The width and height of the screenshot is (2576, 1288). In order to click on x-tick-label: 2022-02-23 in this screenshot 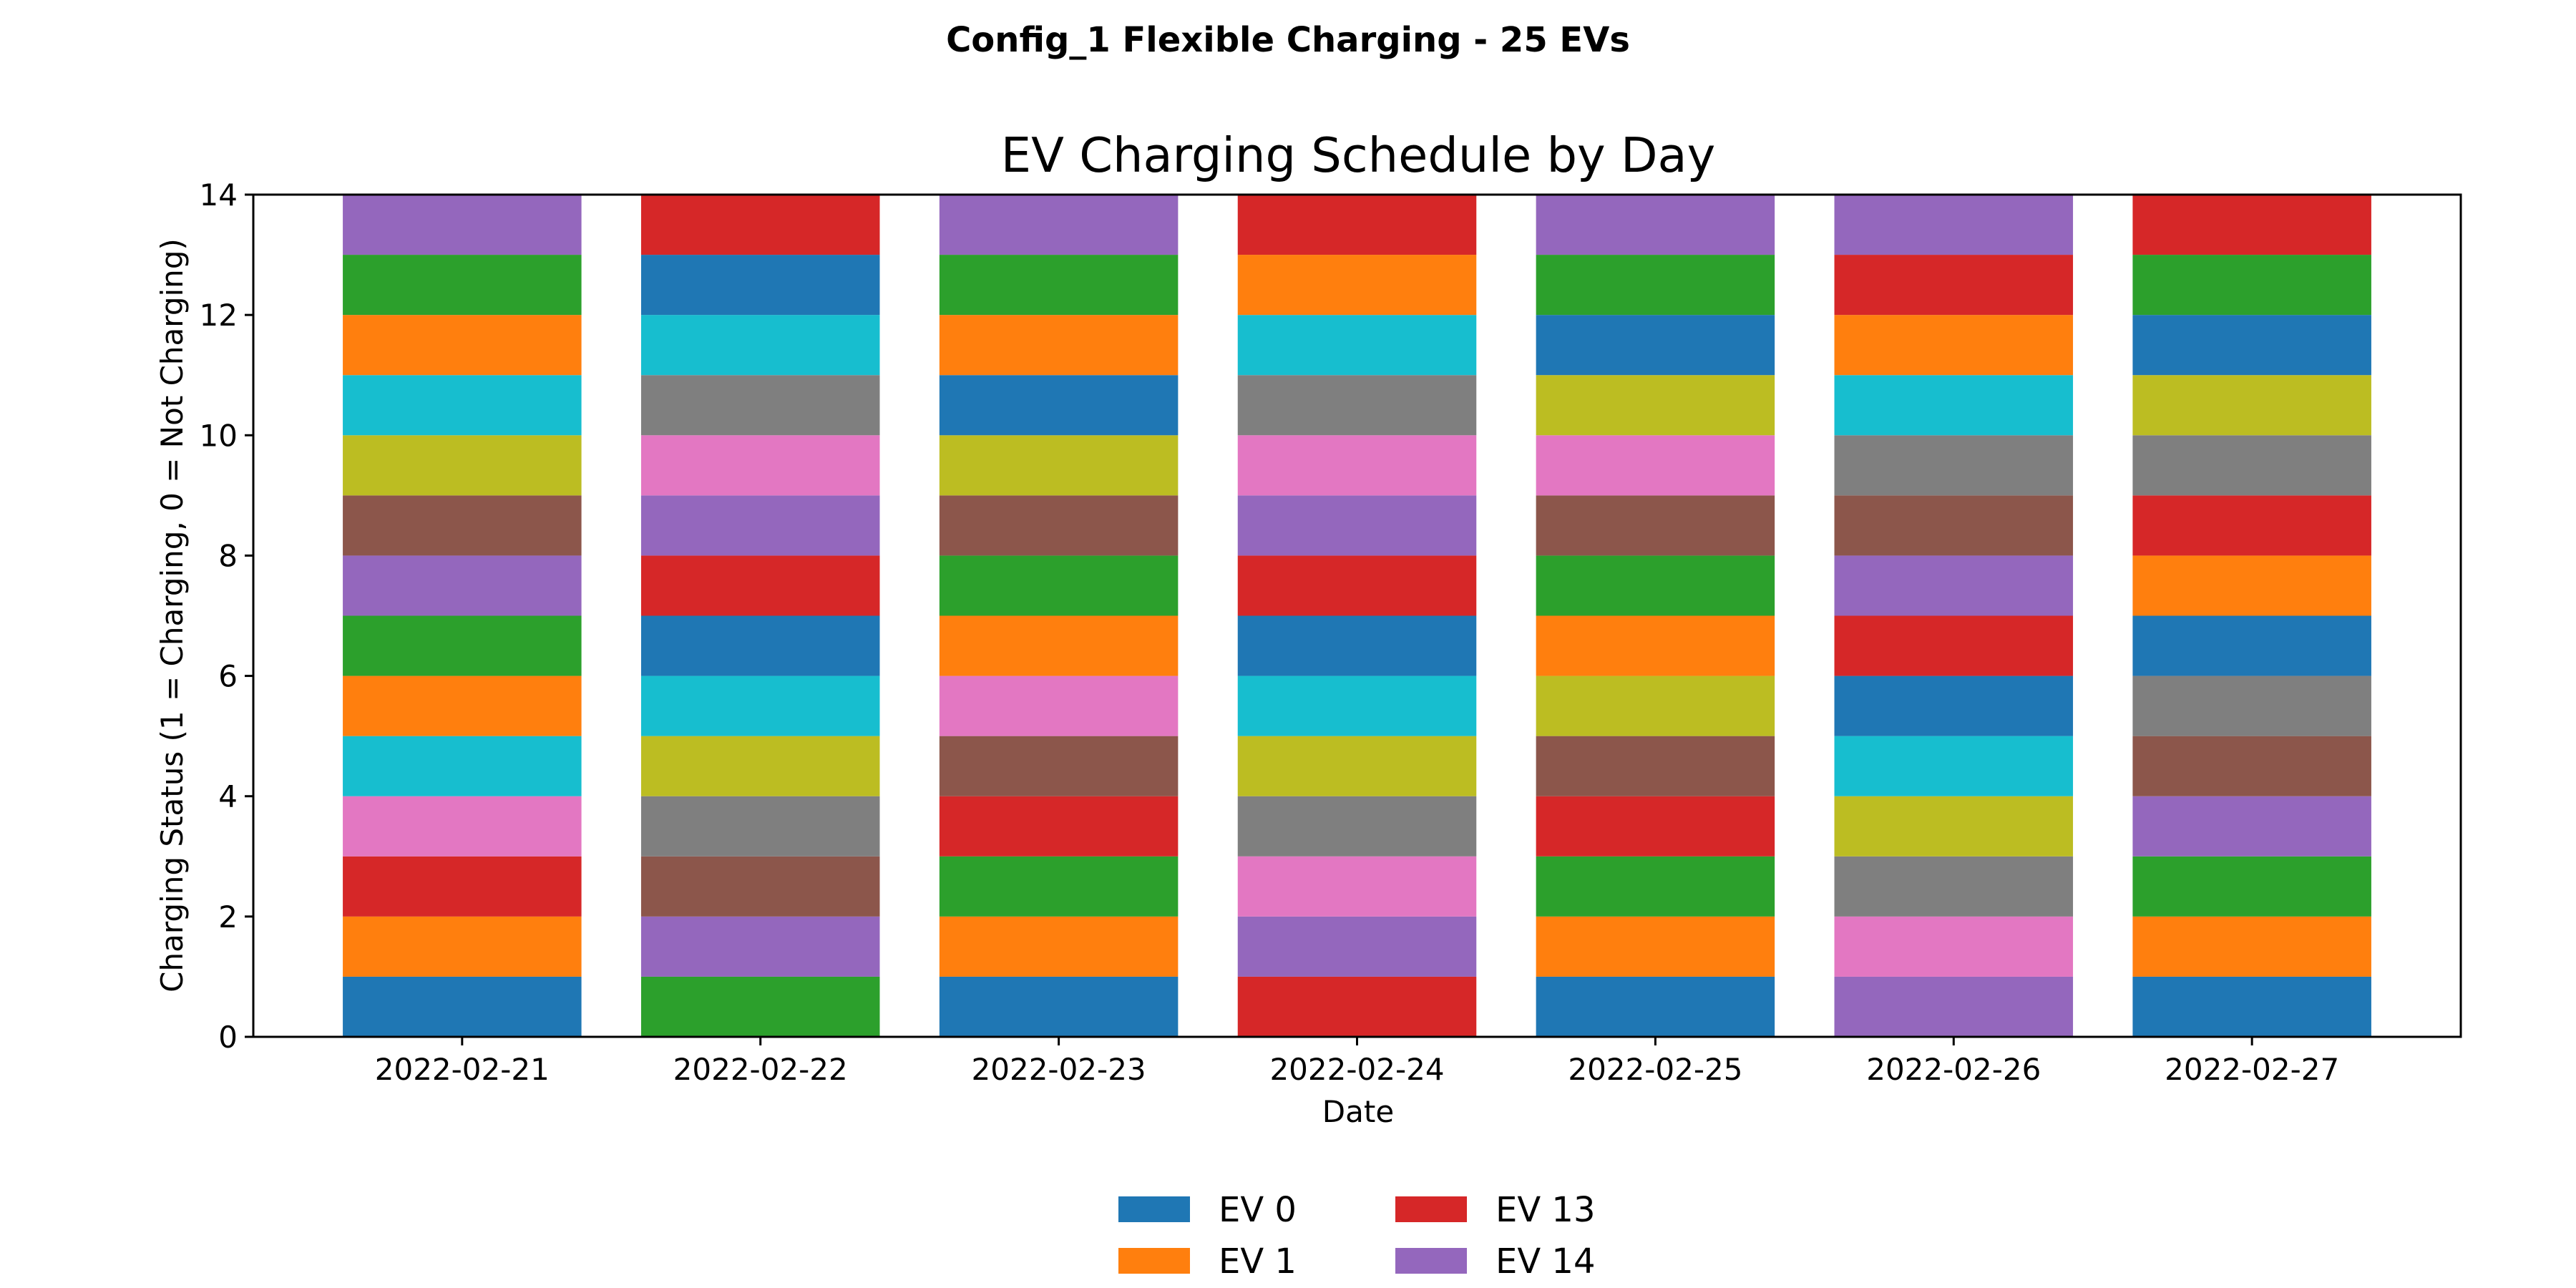, I will do `click(1059, 1069)`.